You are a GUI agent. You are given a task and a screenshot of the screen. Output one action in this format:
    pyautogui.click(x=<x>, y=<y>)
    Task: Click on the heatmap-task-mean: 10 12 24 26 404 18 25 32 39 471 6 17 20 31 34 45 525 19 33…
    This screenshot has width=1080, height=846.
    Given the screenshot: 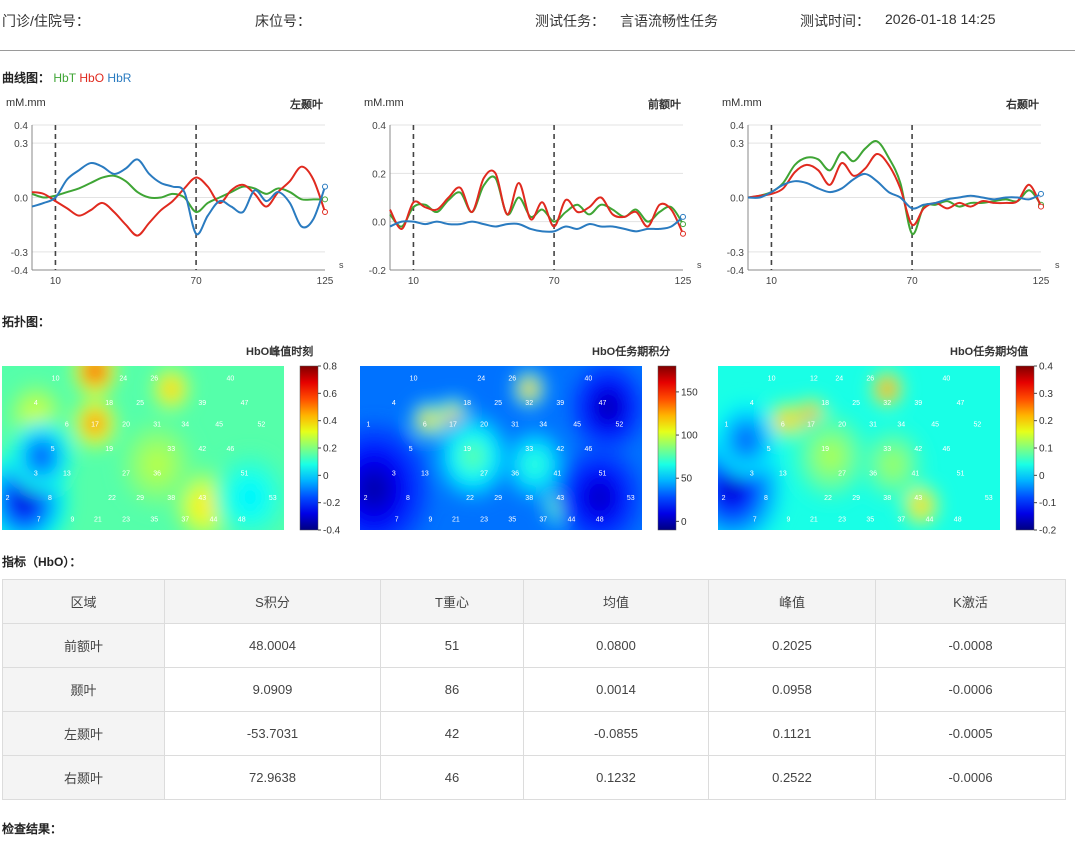 What is the action you would take?
    pyautogui.click(x=887, y=449)
    